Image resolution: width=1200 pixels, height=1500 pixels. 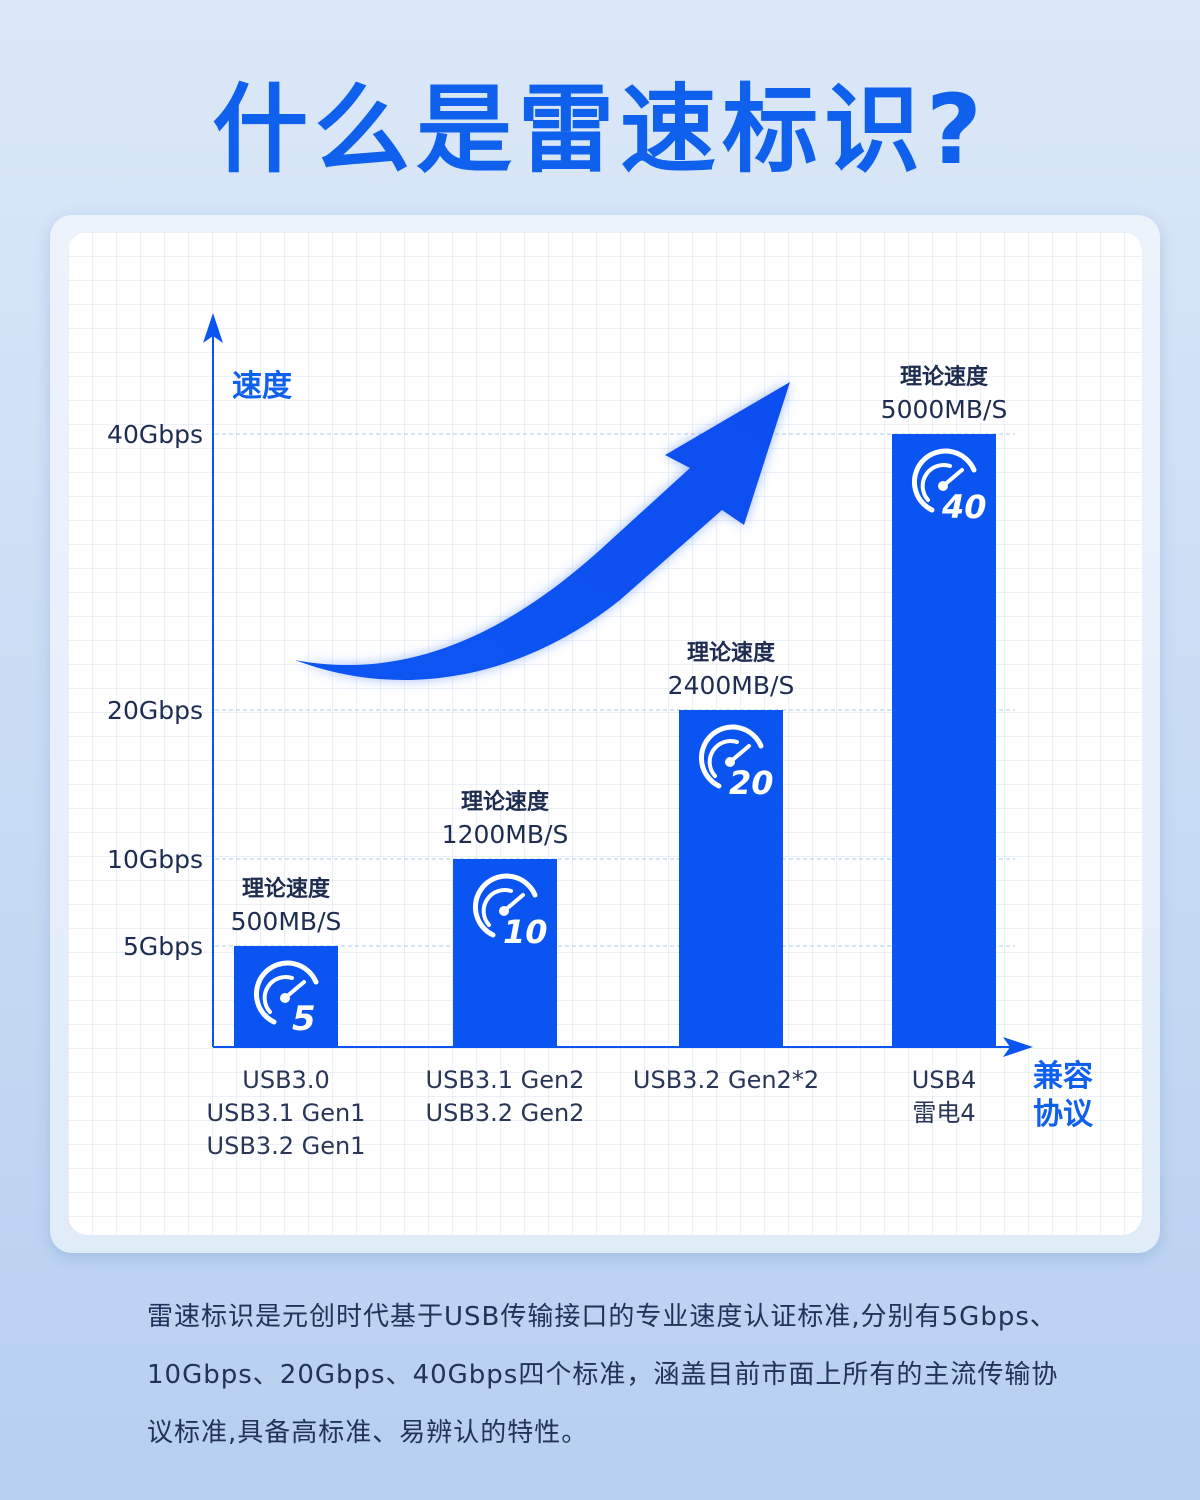 I want to click on data-label-value: 500MB/S, so click(x=286, y=921).